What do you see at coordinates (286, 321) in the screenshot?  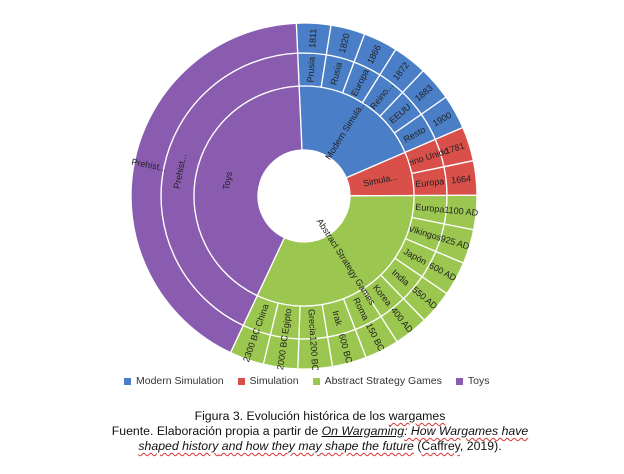 I see `sunburst-subcategory-label: Egipto` at bounding box center [286, 321].